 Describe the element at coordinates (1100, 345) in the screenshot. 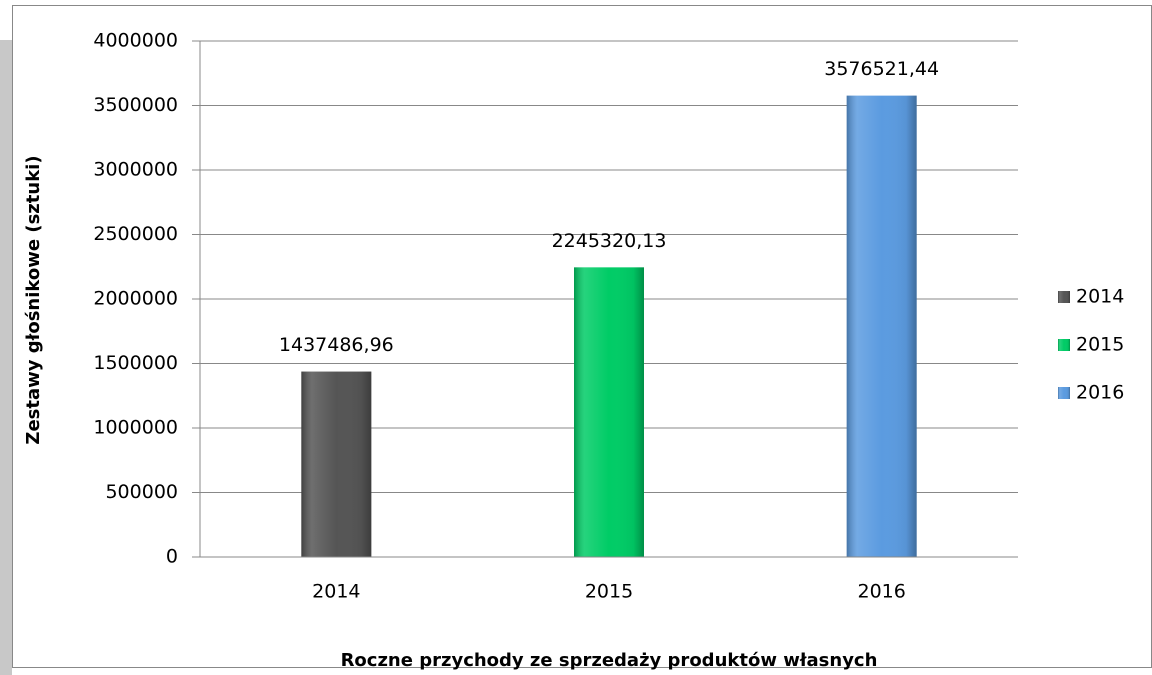

I see `legend-label: 2015` at that location.